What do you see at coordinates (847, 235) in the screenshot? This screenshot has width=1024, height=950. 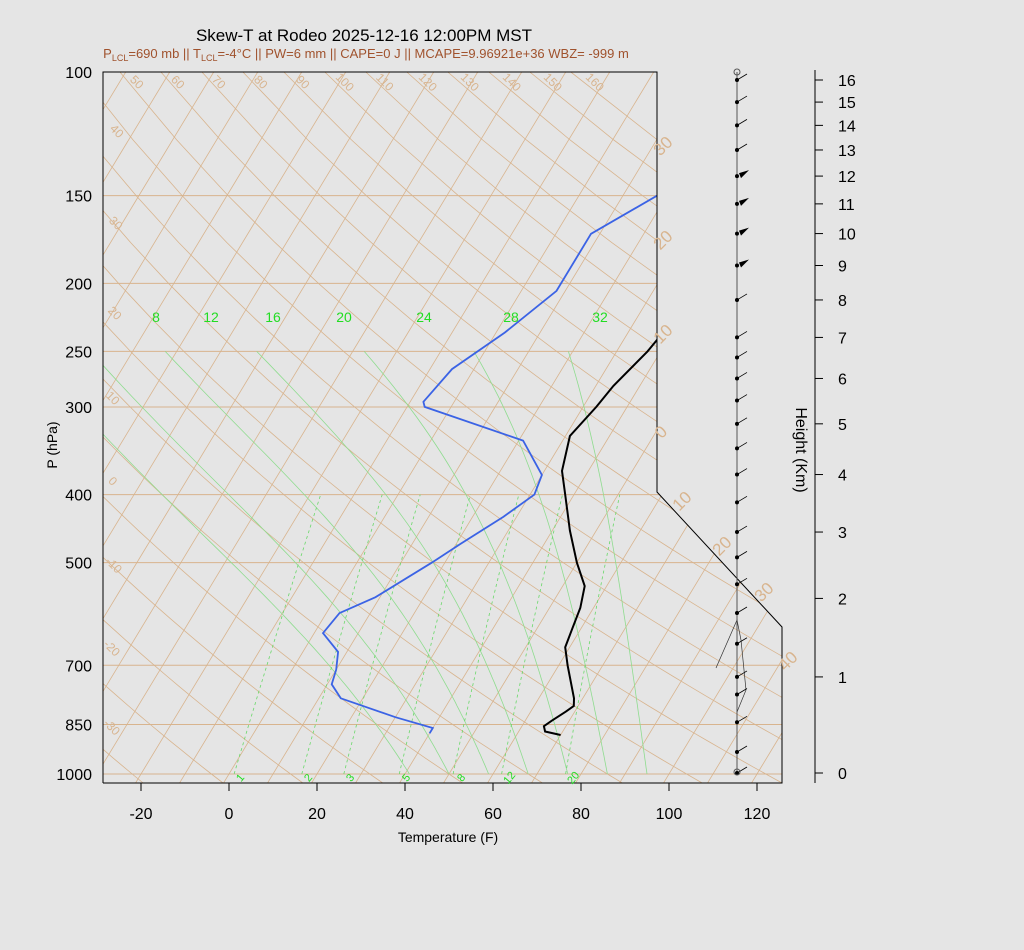 I see `height-tick-label: 10` at bounding box center [847, 235].